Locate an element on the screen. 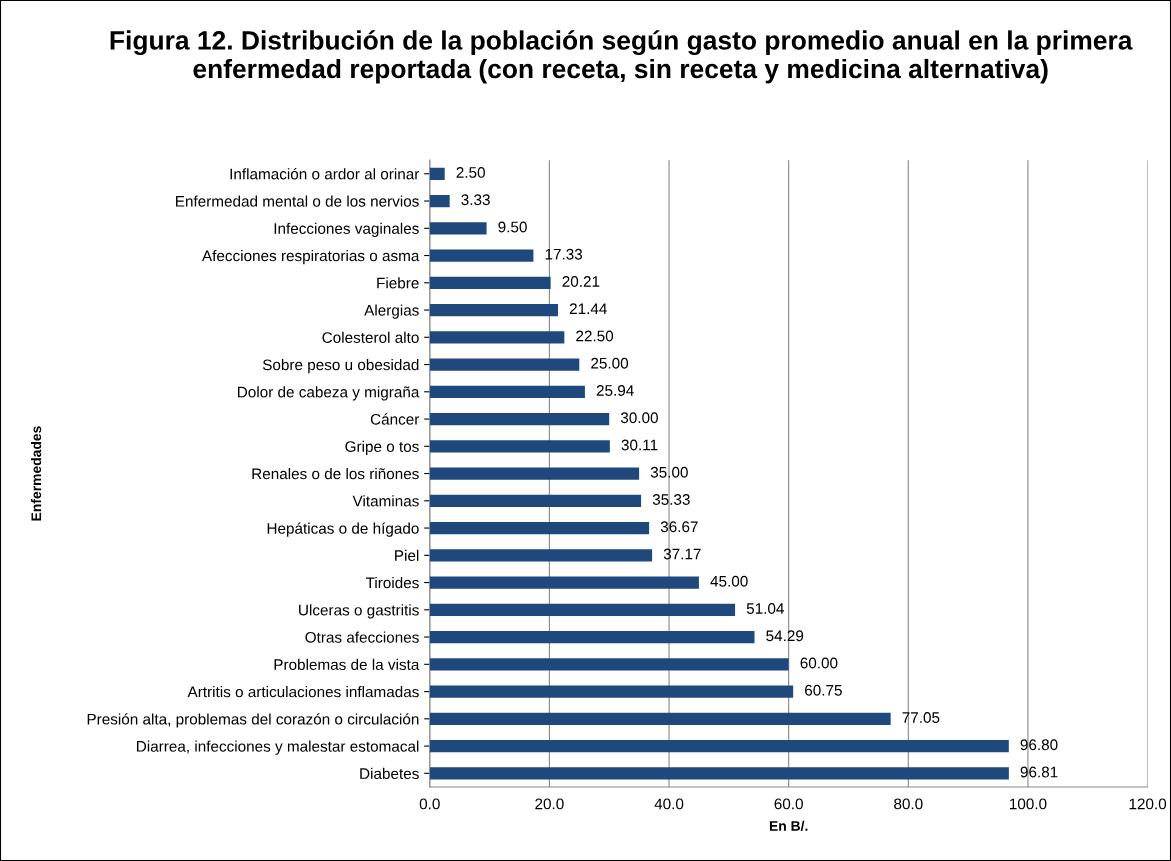 The height and width of the screenshot is (861, 1171). data-label: 2.50 is located at coordinates (470, 172).